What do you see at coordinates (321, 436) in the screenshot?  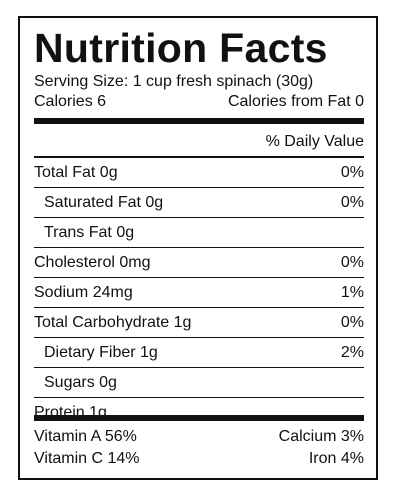 I see `calcium-text: Calcium 3%` at bounding box center [321, 436].